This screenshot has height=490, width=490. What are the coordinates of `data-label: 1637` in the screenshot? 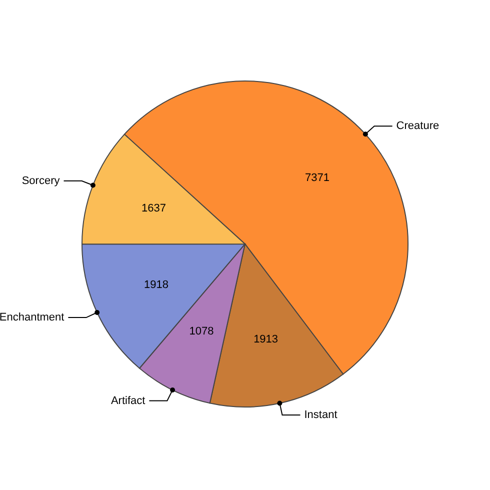 It's located at (154, 208).